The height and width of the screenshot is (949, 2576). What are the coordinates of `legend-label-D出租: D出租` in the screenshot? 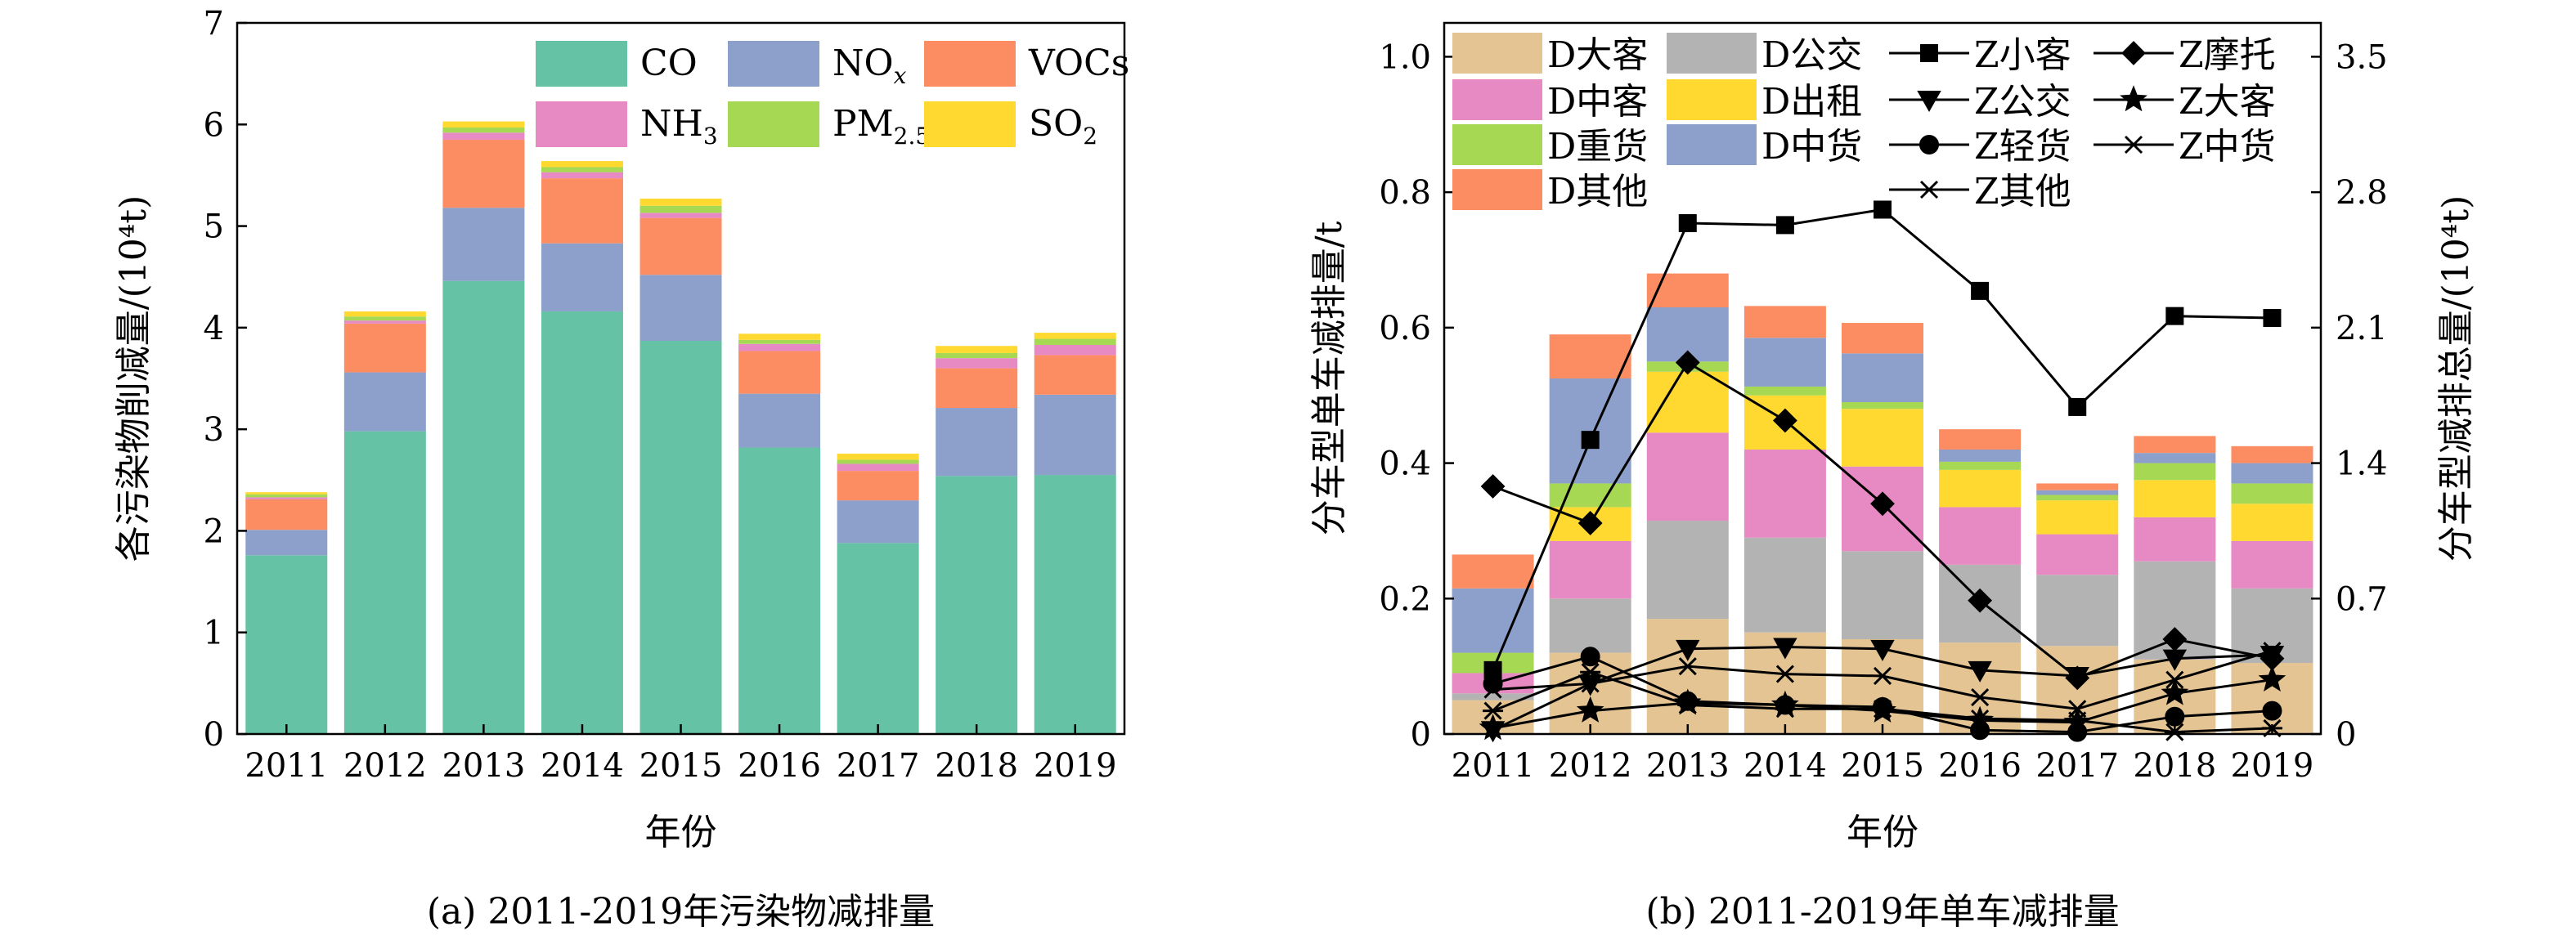 It's located at (1811, 102).